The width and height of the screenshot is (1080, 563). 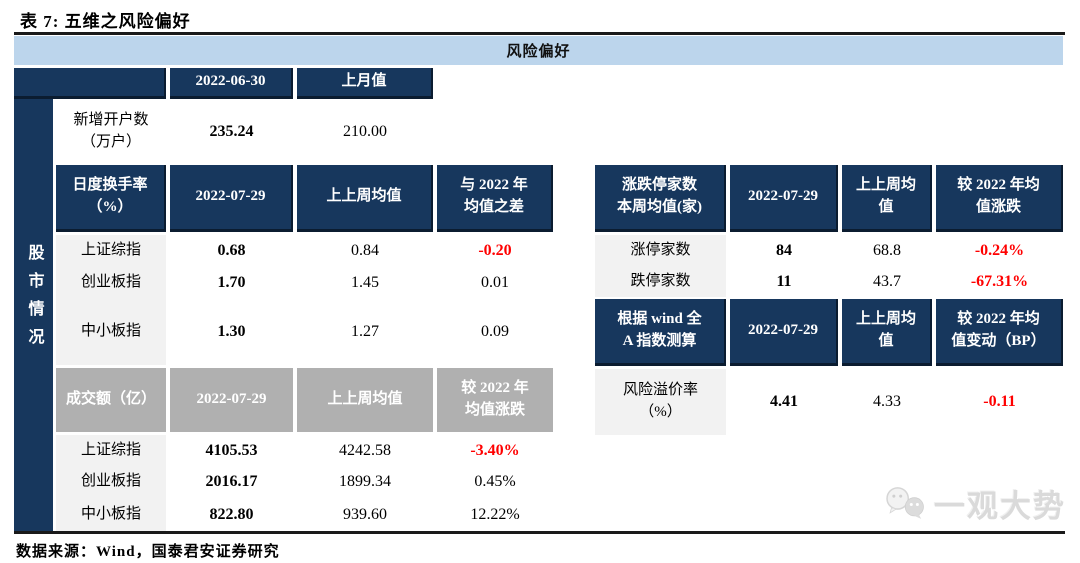 What do you see at coordinates (495, 482) in the screenshot?
I see `volume-diff-value: 0.45%` at bounding box center [495, 482].